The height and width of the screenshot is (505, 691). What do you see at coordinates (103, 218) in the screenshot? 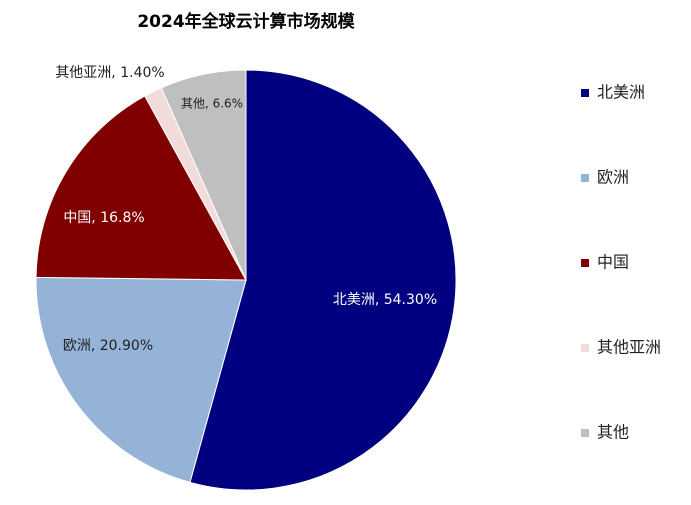
I see `data-label: 中国, 16.8%` at bounding box center [103, 218].